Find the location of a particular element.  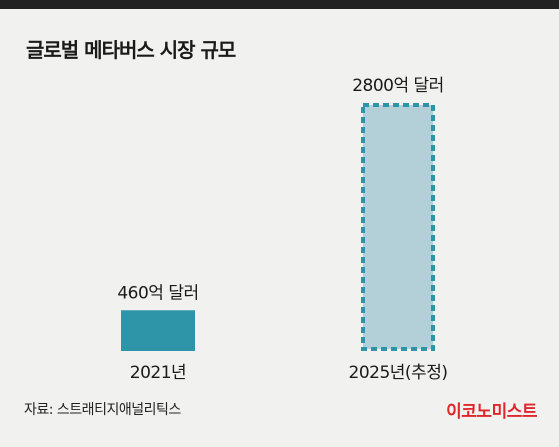

top-bar is located at coordinates (279, 4).